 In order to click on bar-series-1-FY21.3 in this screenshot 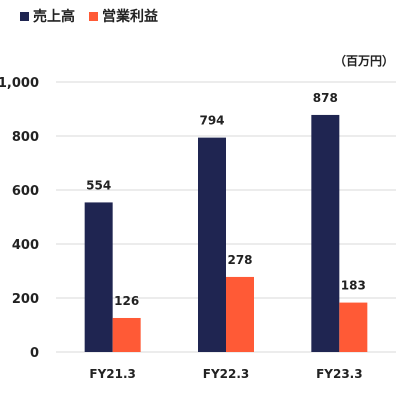, I will do `click(98, 277)`.